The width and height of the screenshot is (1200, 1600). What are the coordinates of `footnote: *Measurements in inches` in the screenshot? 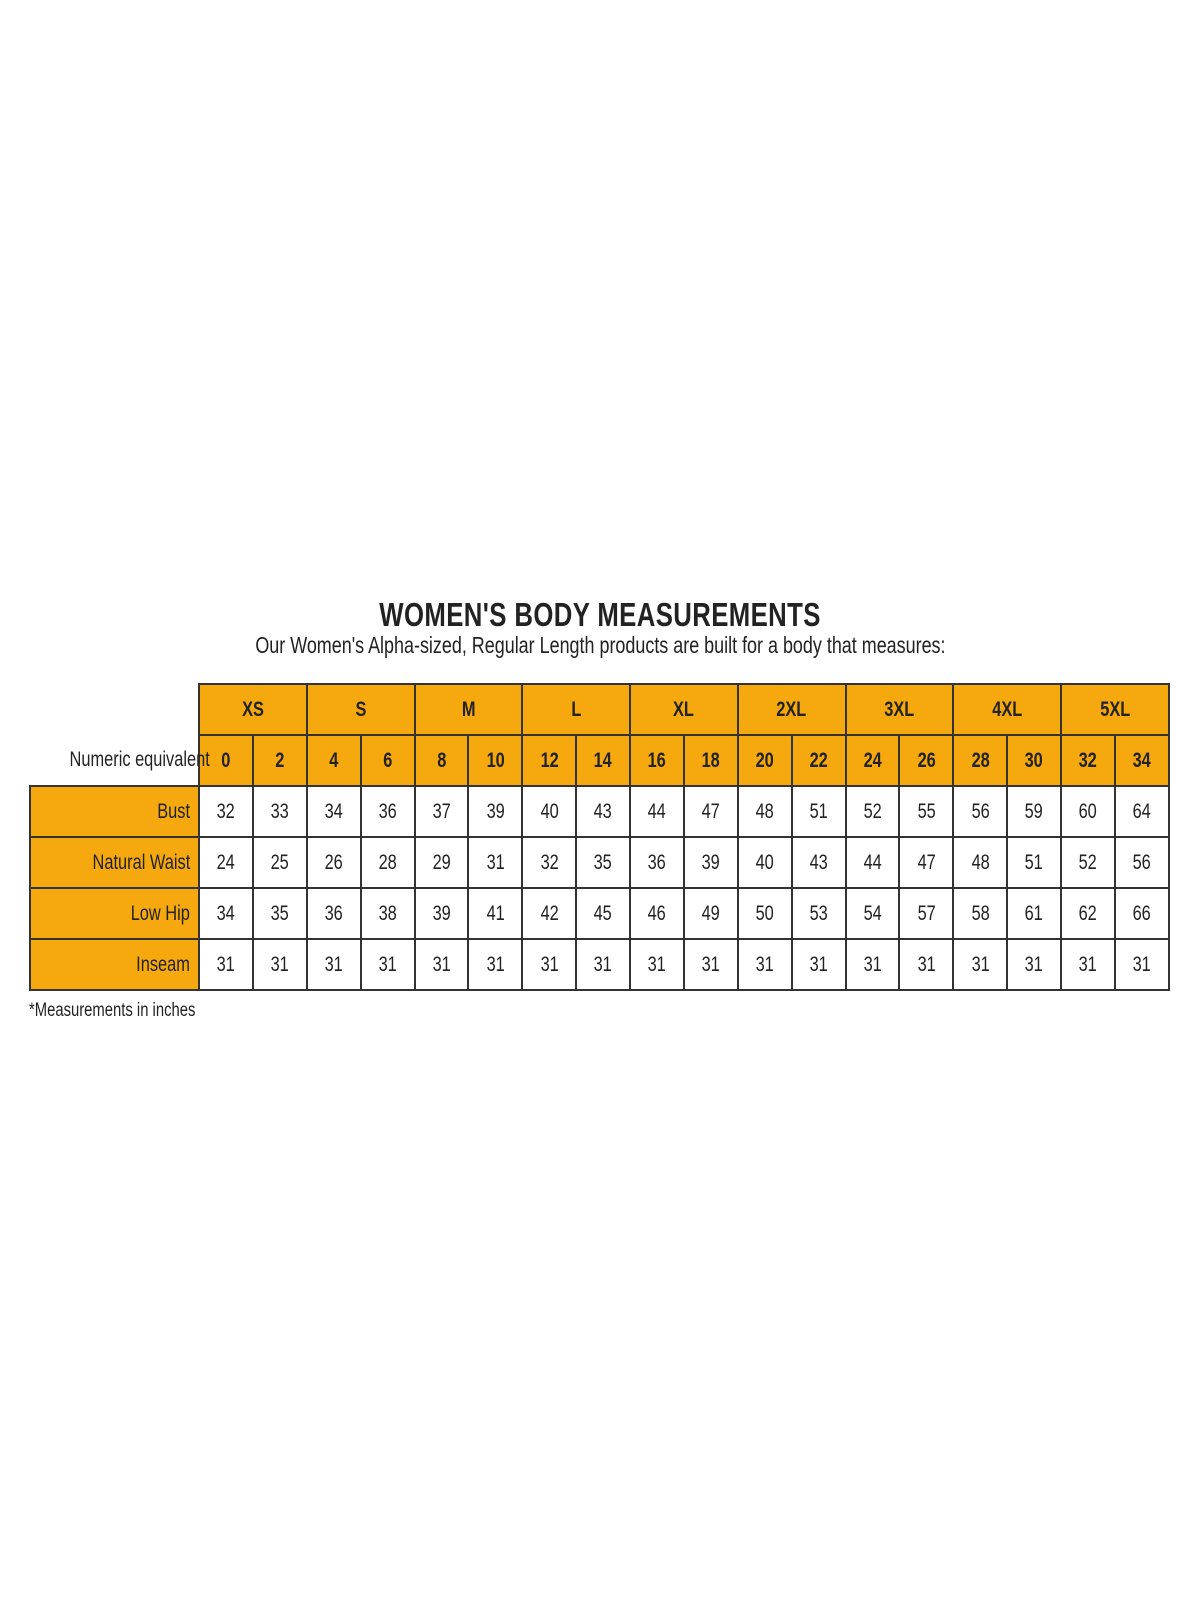 It's located at (135, 1011).